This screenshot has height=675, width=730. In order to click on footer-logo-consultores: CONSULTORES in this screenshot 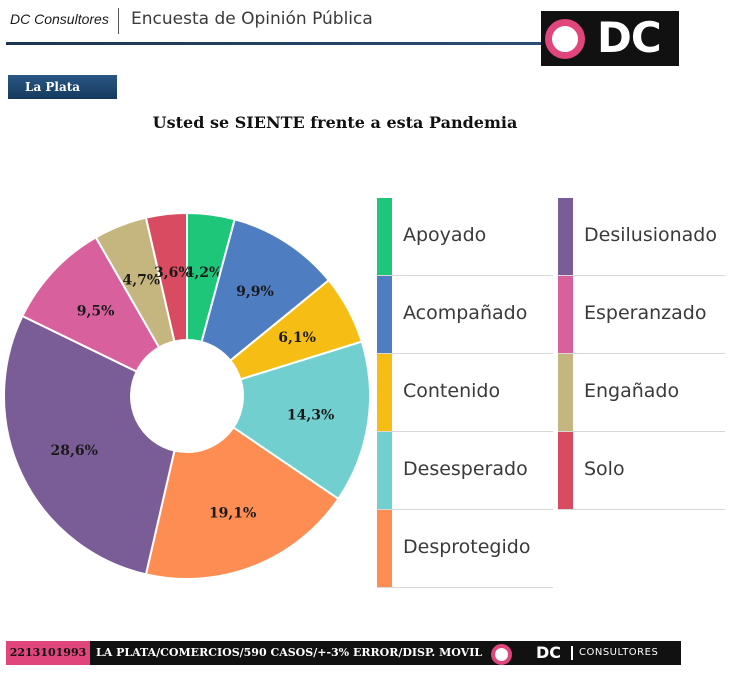, I will do `click(619, 652)`.